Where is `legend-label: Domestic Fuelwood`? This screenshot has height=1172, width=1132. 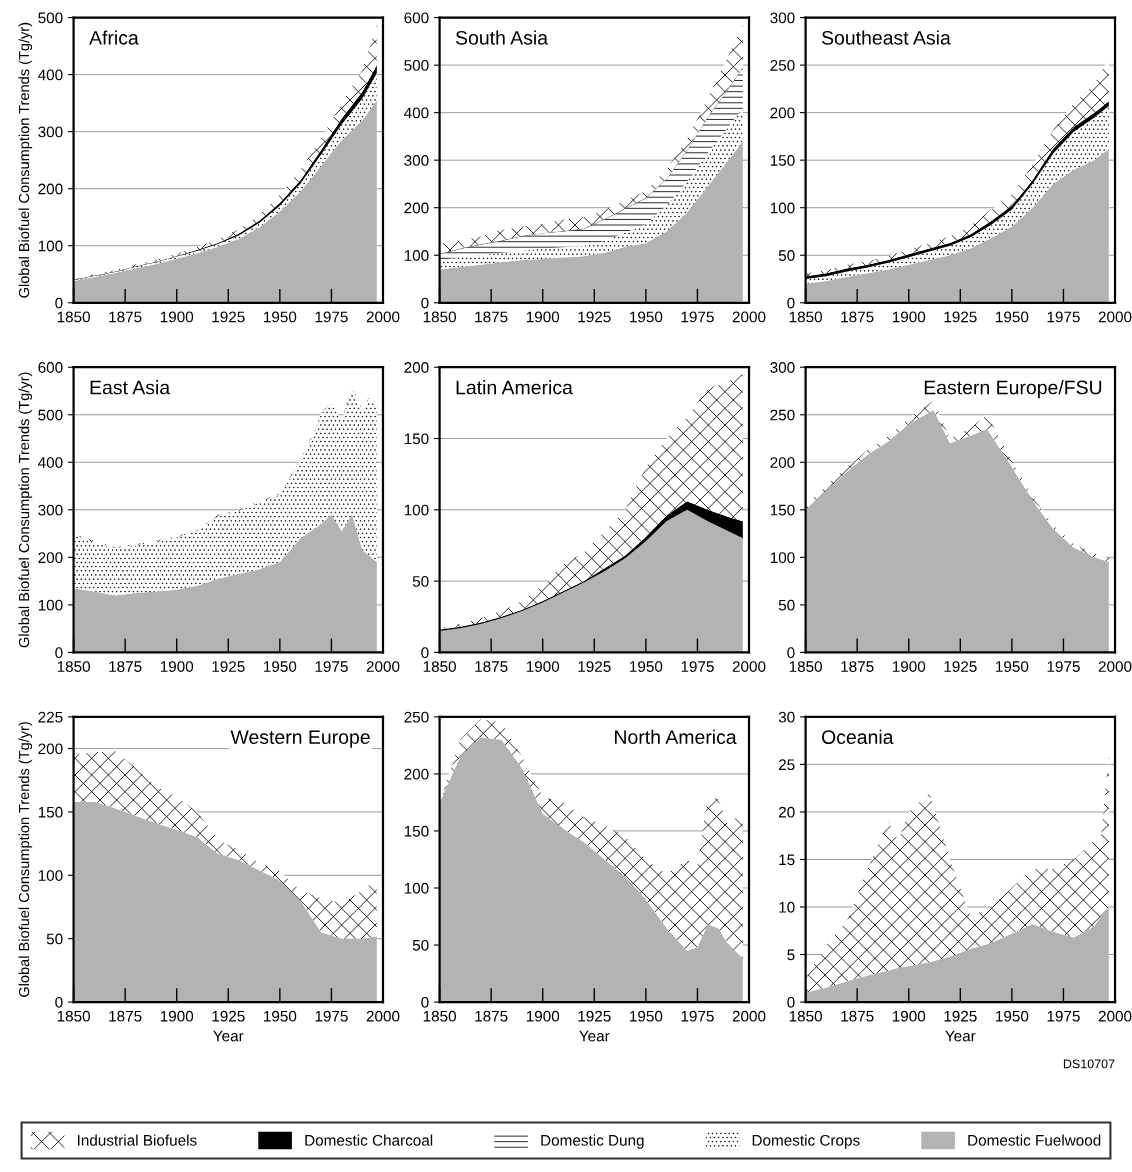 legend-label: Domestic Fuelwood is located at coordinates (1034, 1140).